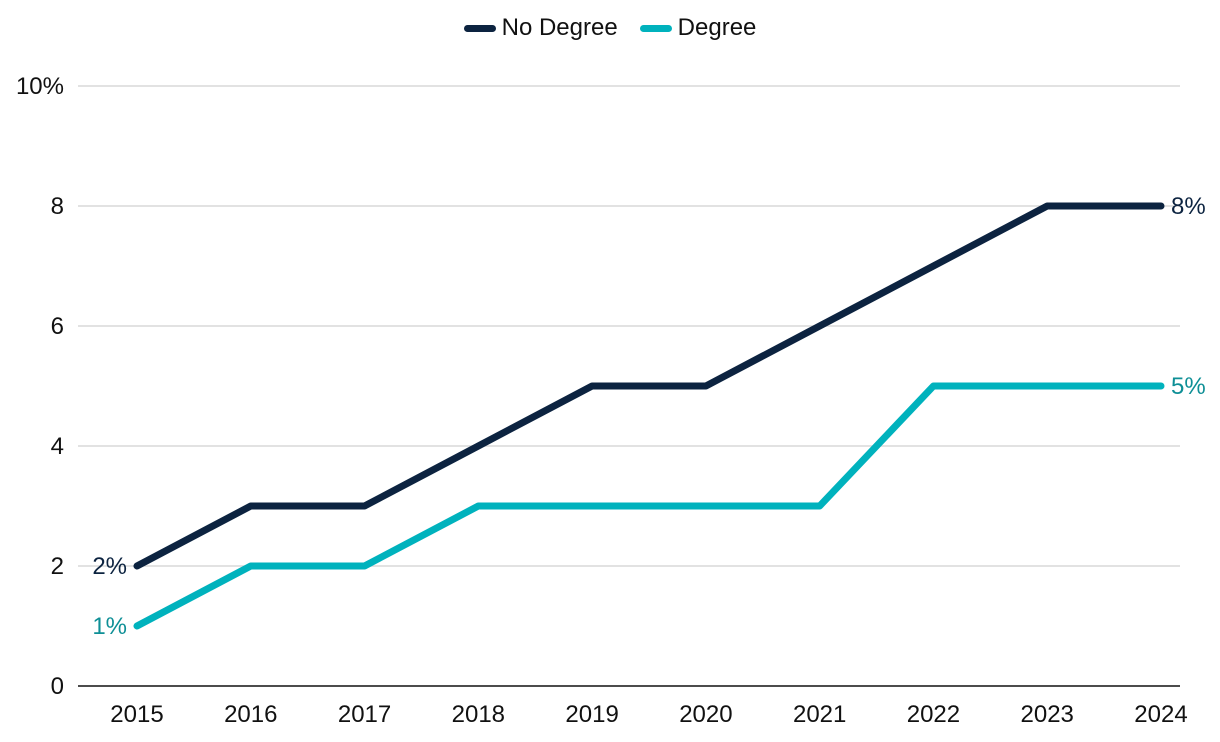 The width and height of the screenshot is (1220, 742). I want to click on x-tick-label-2024: 2024, so click(1160, 714).